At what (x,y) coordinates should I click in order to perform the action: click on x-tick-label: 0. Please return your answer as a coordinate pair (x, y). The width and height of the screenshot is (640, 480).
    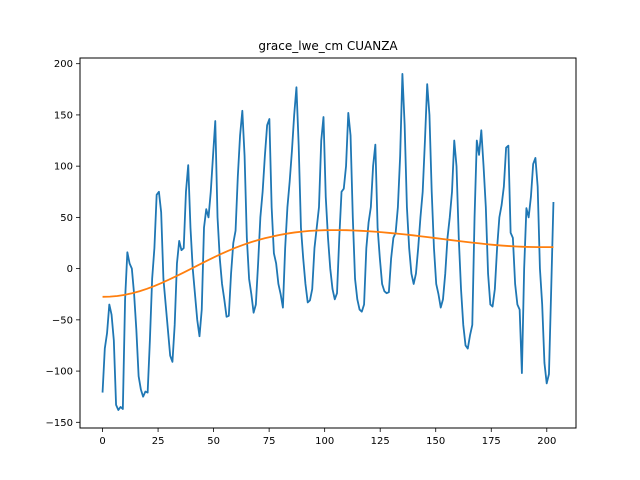
    Looking at the image, I should click on (102, 441).